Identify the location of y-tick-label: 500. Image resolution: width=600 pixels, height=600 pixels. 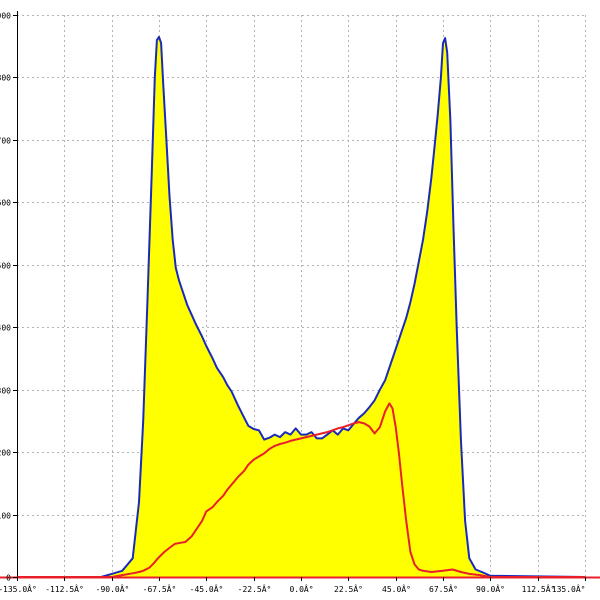
(5, 266).